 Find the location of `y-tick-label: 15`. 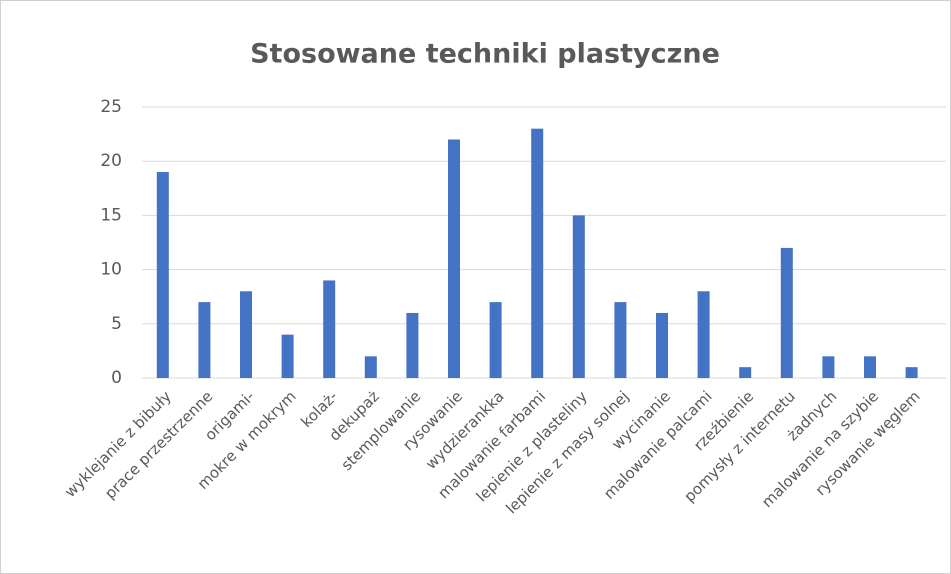

y-tick-label: 15 is located at coordinates (111, 215).